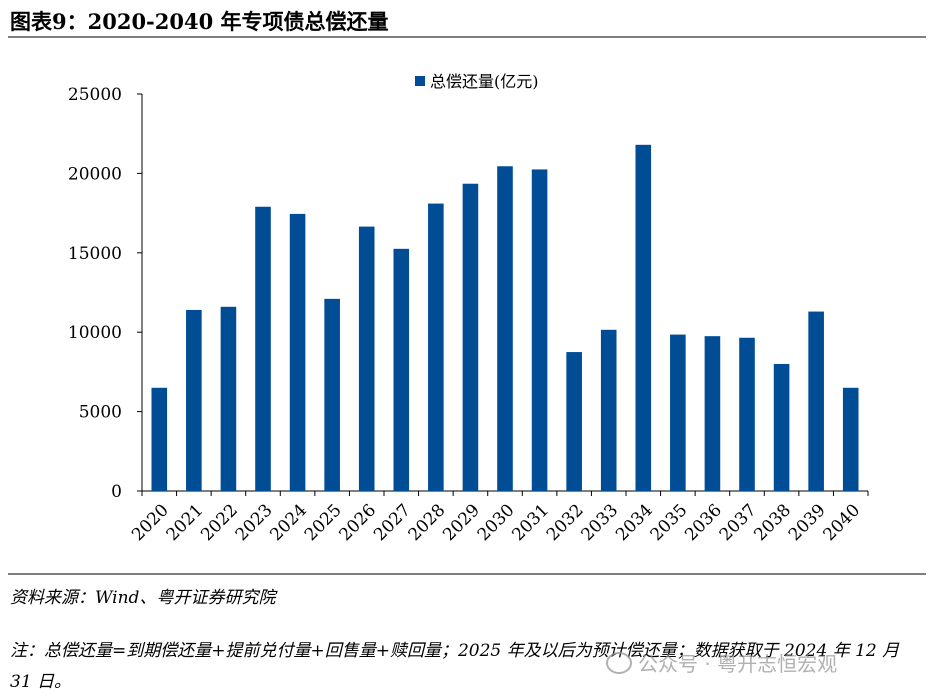 The image size is (946, 700). What do you see at coordinates (807, 522) in the screenshot?
I see `x-tick-label: 2039` at bounding box center [807, 522].